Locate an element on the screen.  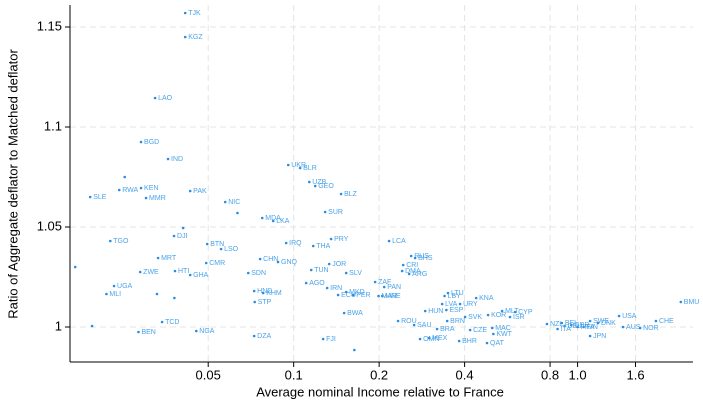
point-label: THA is located at coordinates (323, 246).